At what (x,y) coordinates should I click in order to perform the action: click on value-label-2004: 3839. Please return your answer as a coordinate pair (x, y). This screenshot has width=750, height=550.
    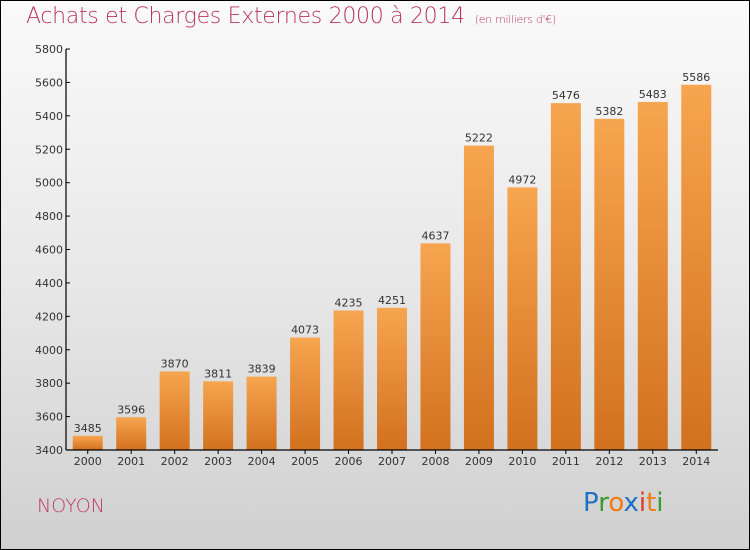
    Looking at the image, I should click on (262, 369).